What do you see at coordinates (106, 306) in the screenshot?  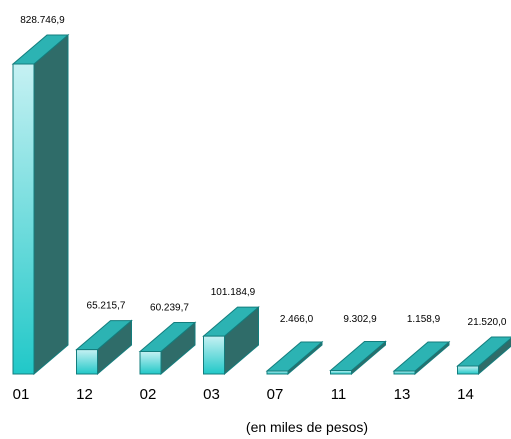 I see `data-label: 65.215,7` at bounding box center [106, 306].